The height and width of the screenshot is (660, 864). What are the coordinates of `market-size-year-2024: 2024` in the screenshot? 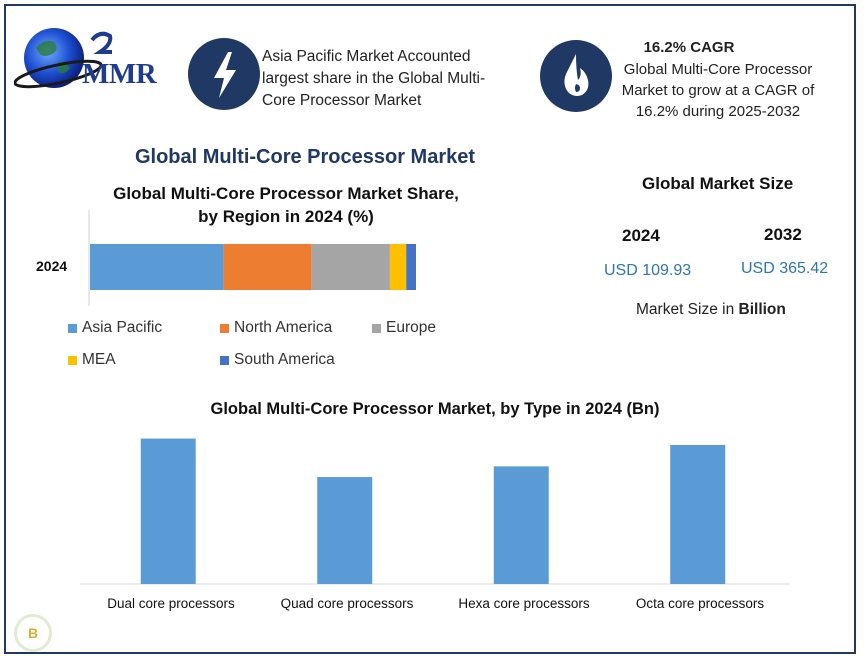 It's located at (641, 235).